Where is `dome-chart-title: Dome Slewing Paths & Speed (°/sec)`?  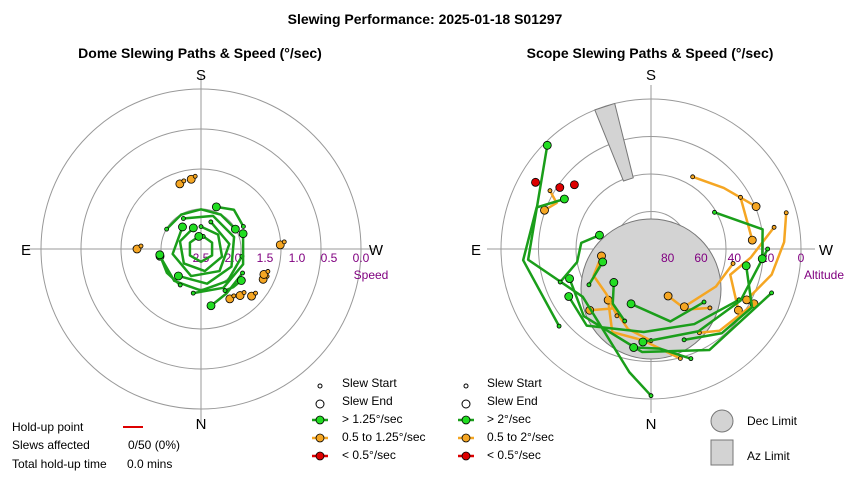 dome-chart-title: Dome Slewing Paths & Speed (°/sec) is located at coordinates (200, 53).